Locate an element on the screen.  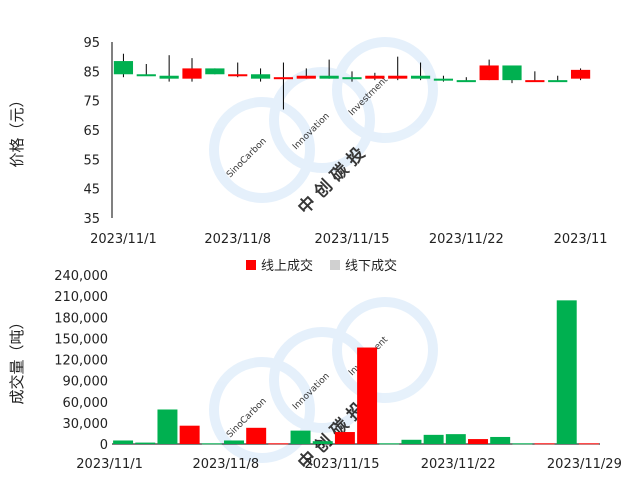
volume-y-tick-label: 90,000 is located at coordinates (86, 382).